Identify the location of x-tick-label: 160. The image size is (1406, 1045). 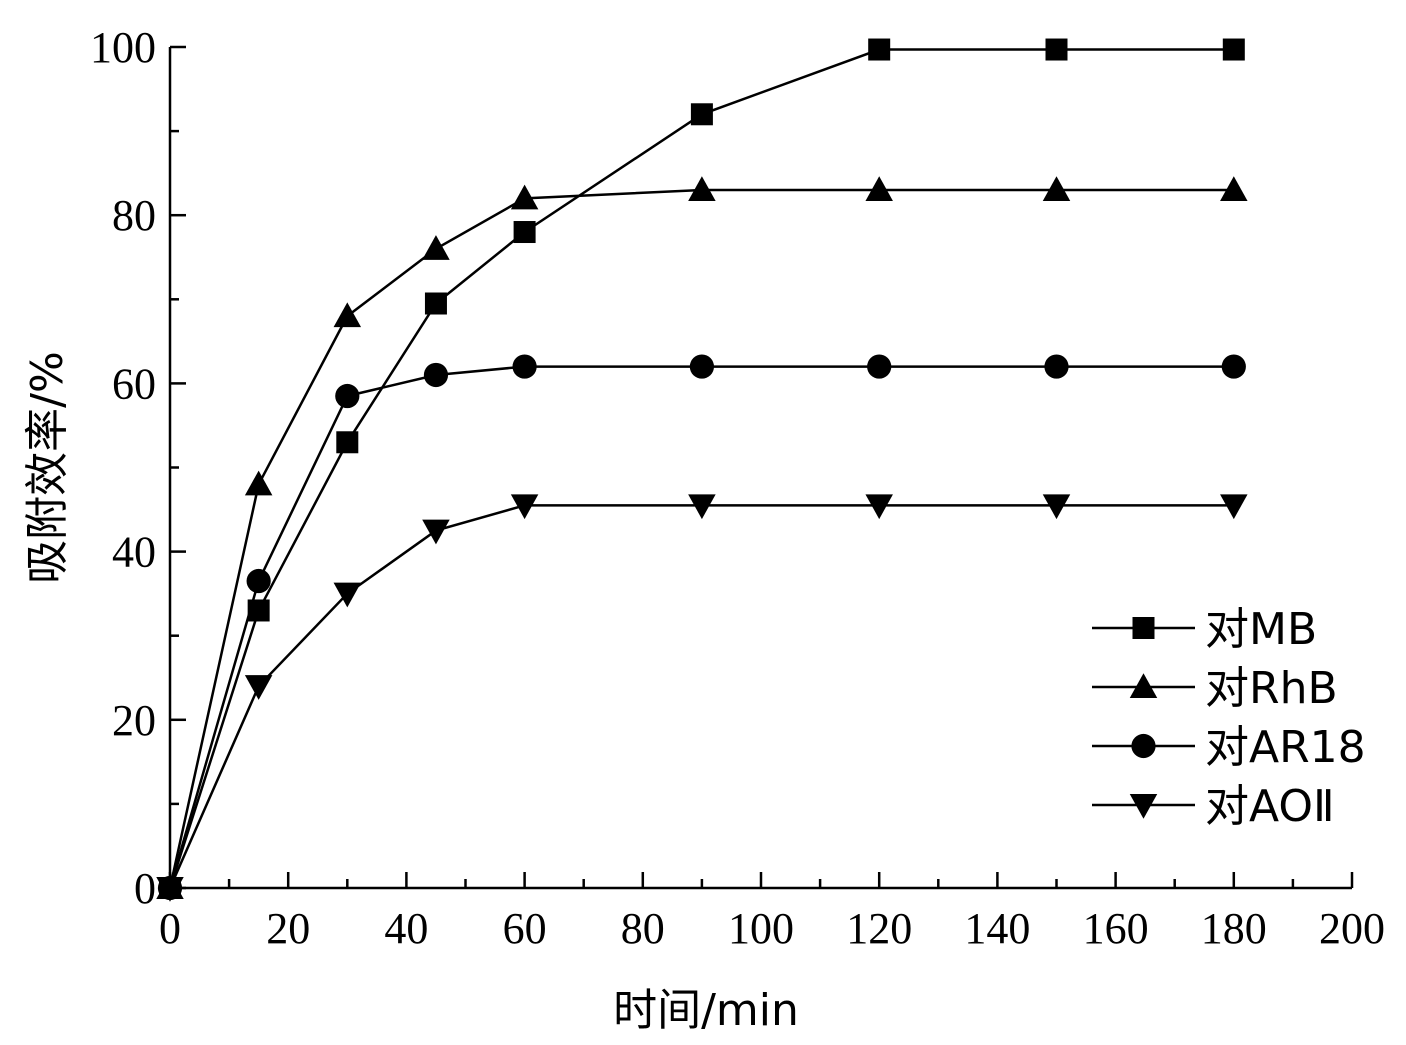
(1116, 928).